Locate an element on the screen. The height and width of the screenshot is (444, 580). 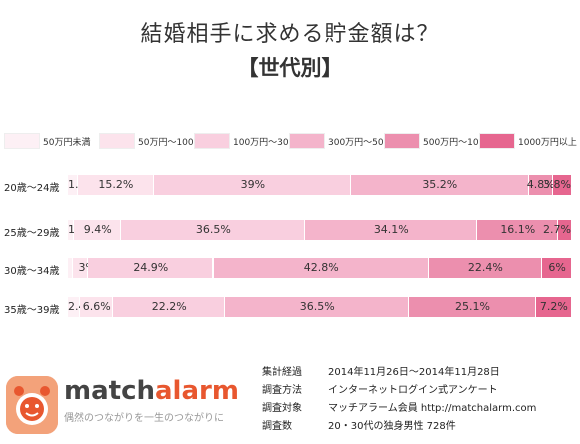
survey-value: インターネットログイン式アンケート is located at coordinates (413, 390).